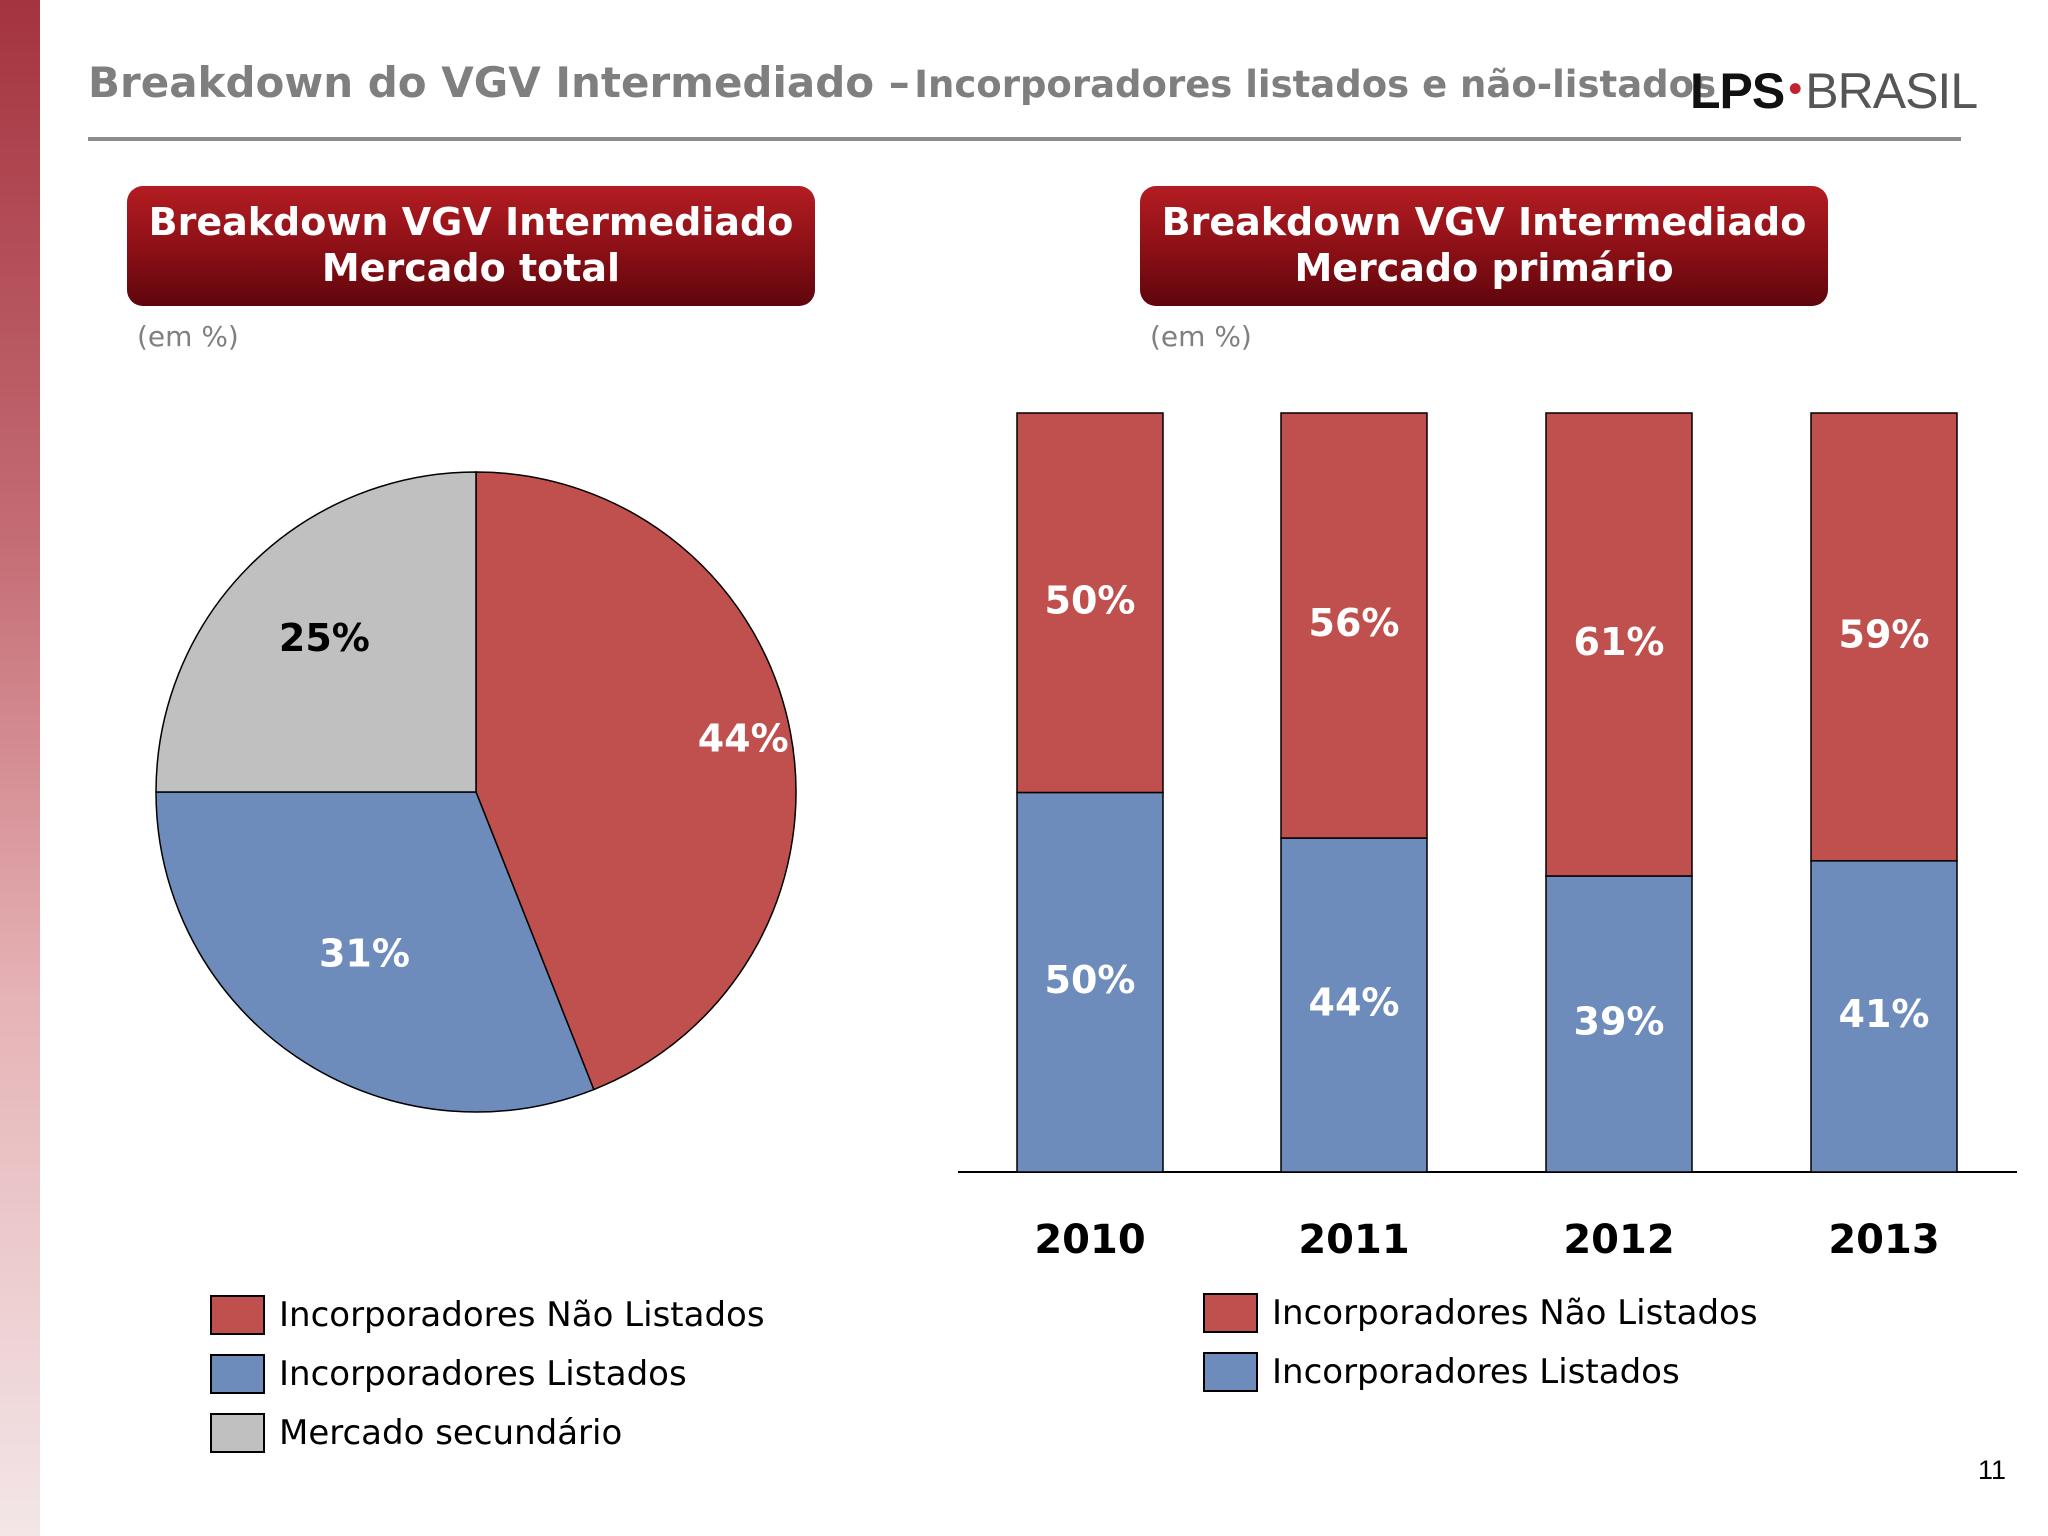 The image size is (2048, 1536). Describe the element at coordinates (324, 638) in the screenshot. I see `pie-data-label: 25%` at that location.